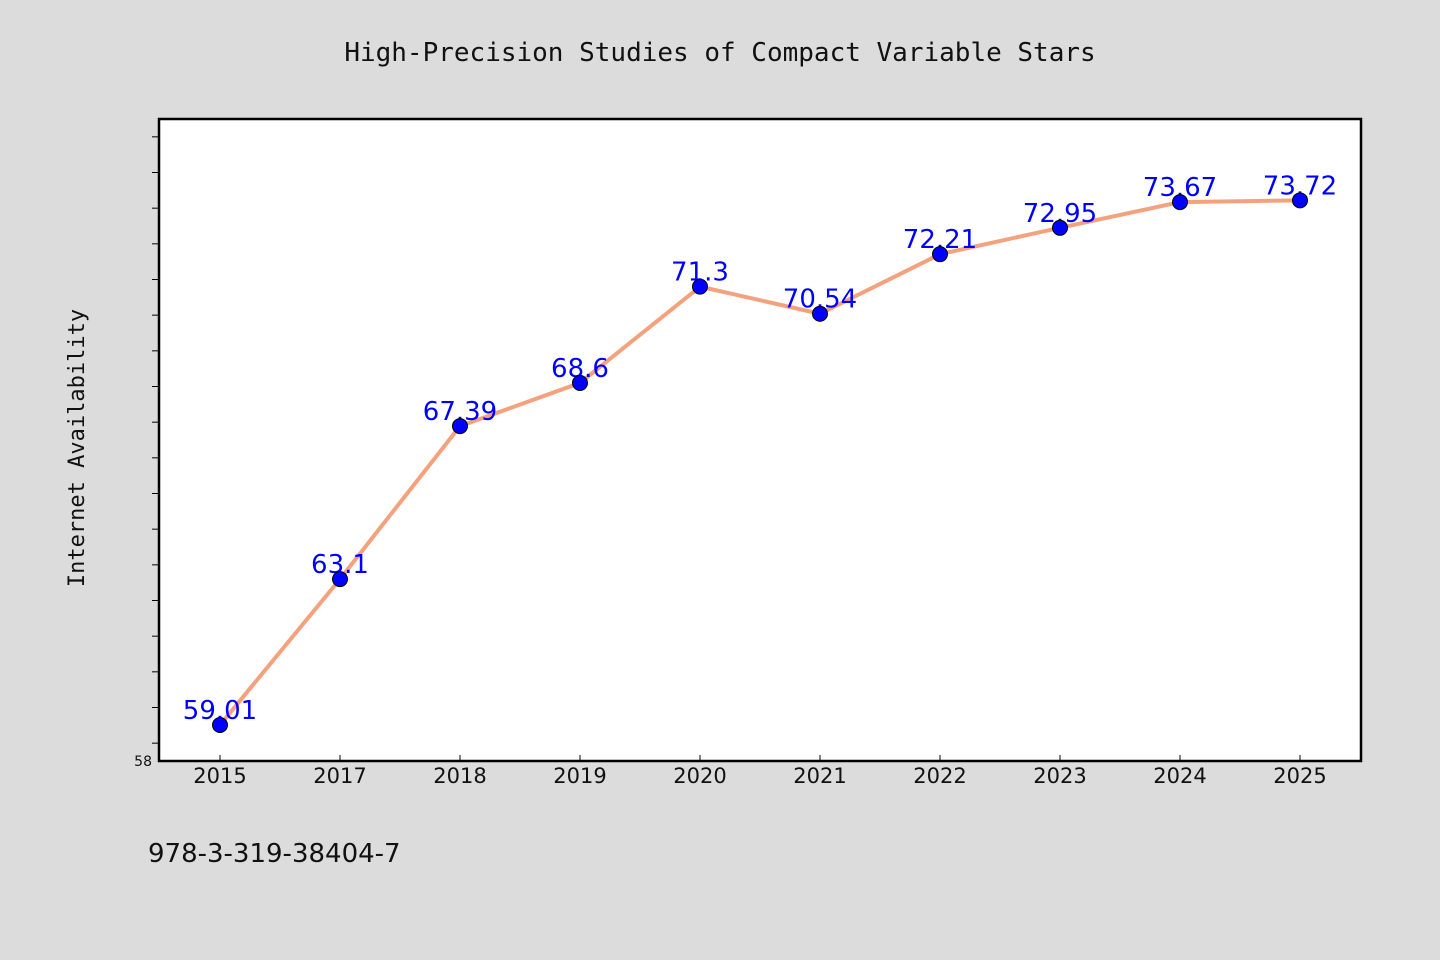  What do you see at coordinates (155, 440) in the screenshot?
I see `y-axis-ticks` at bounding box center [155, 440].